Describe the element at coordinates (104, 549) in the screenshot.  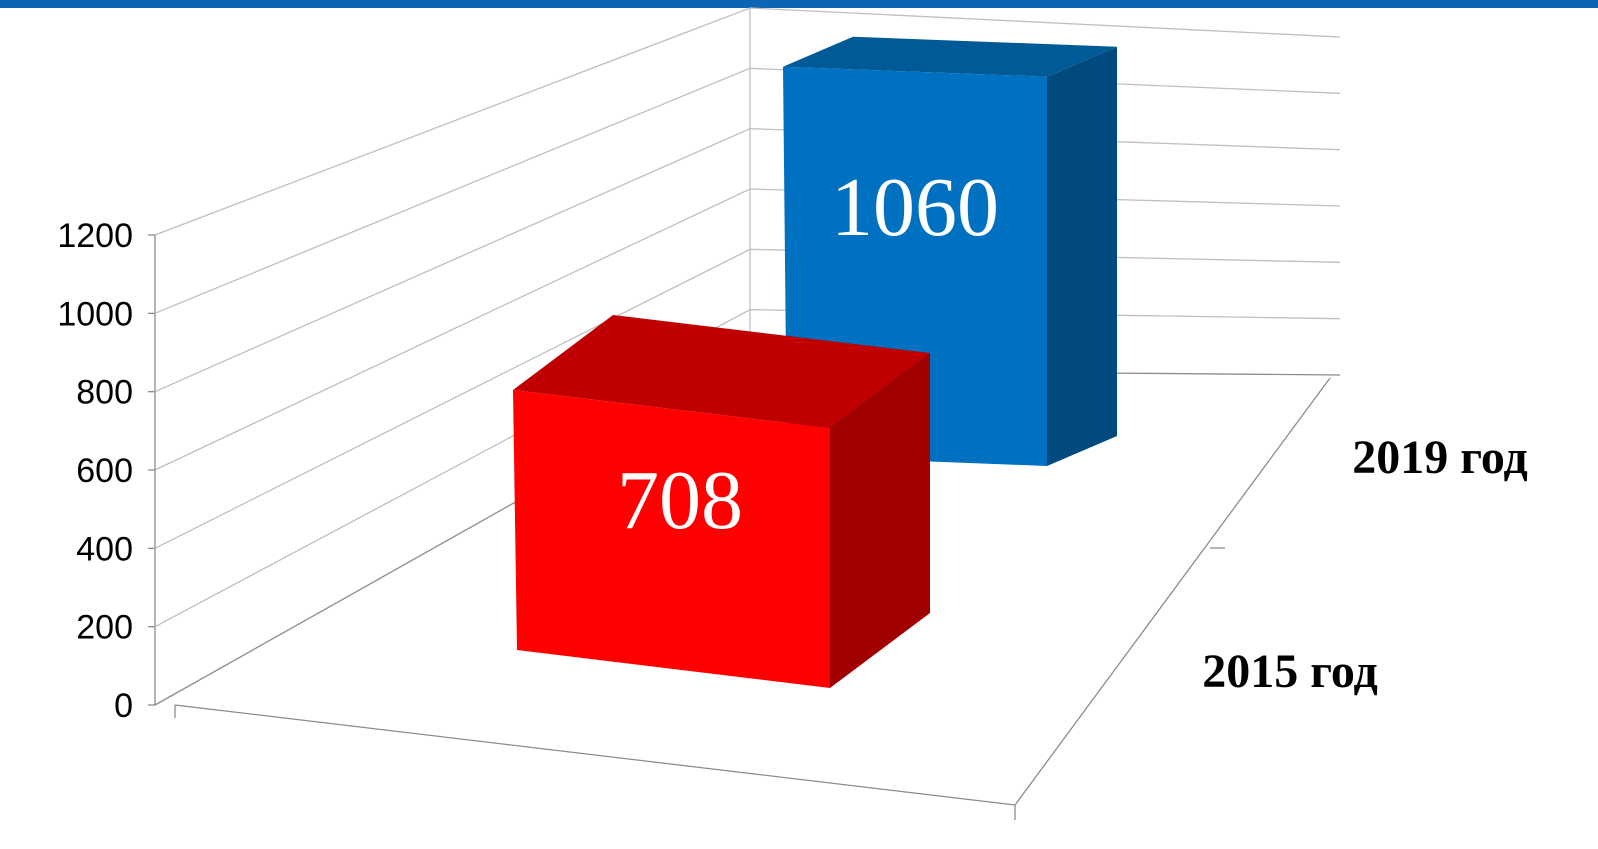
I see `y-tick-label: 400` at that location.